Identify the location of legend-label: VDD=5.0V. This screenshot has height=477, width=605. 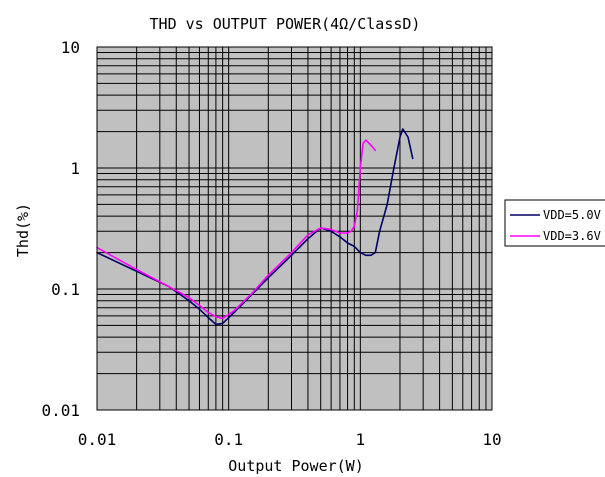
(572, 215).